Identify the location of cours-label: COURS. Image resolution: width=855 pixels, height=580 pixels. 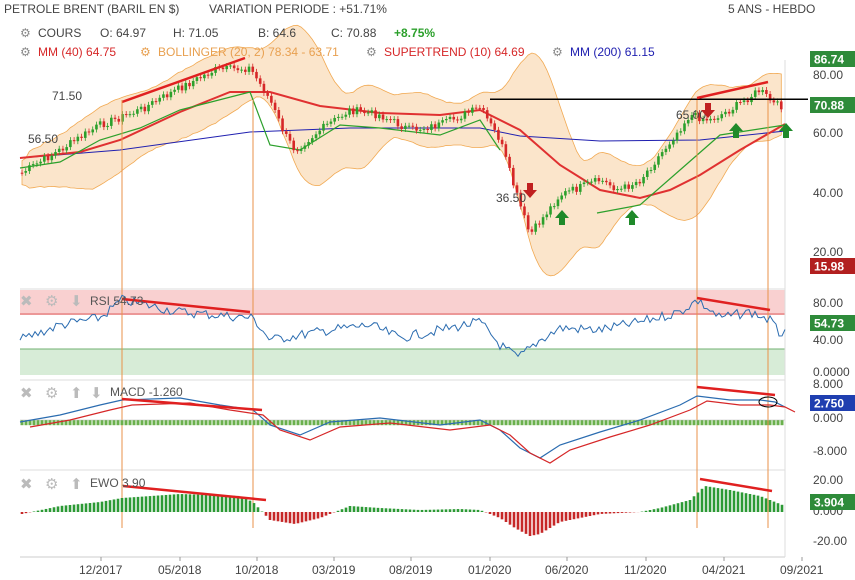
(60, 33).